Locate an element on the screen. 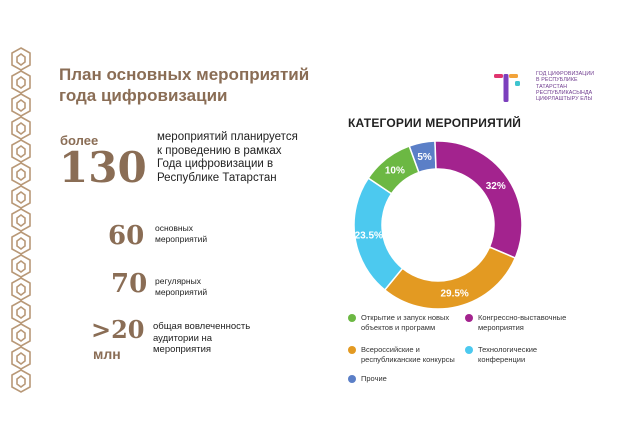 This screenshot has width=620, height=440. legend-item-other: Прочие is located at coordinates (367, 379).